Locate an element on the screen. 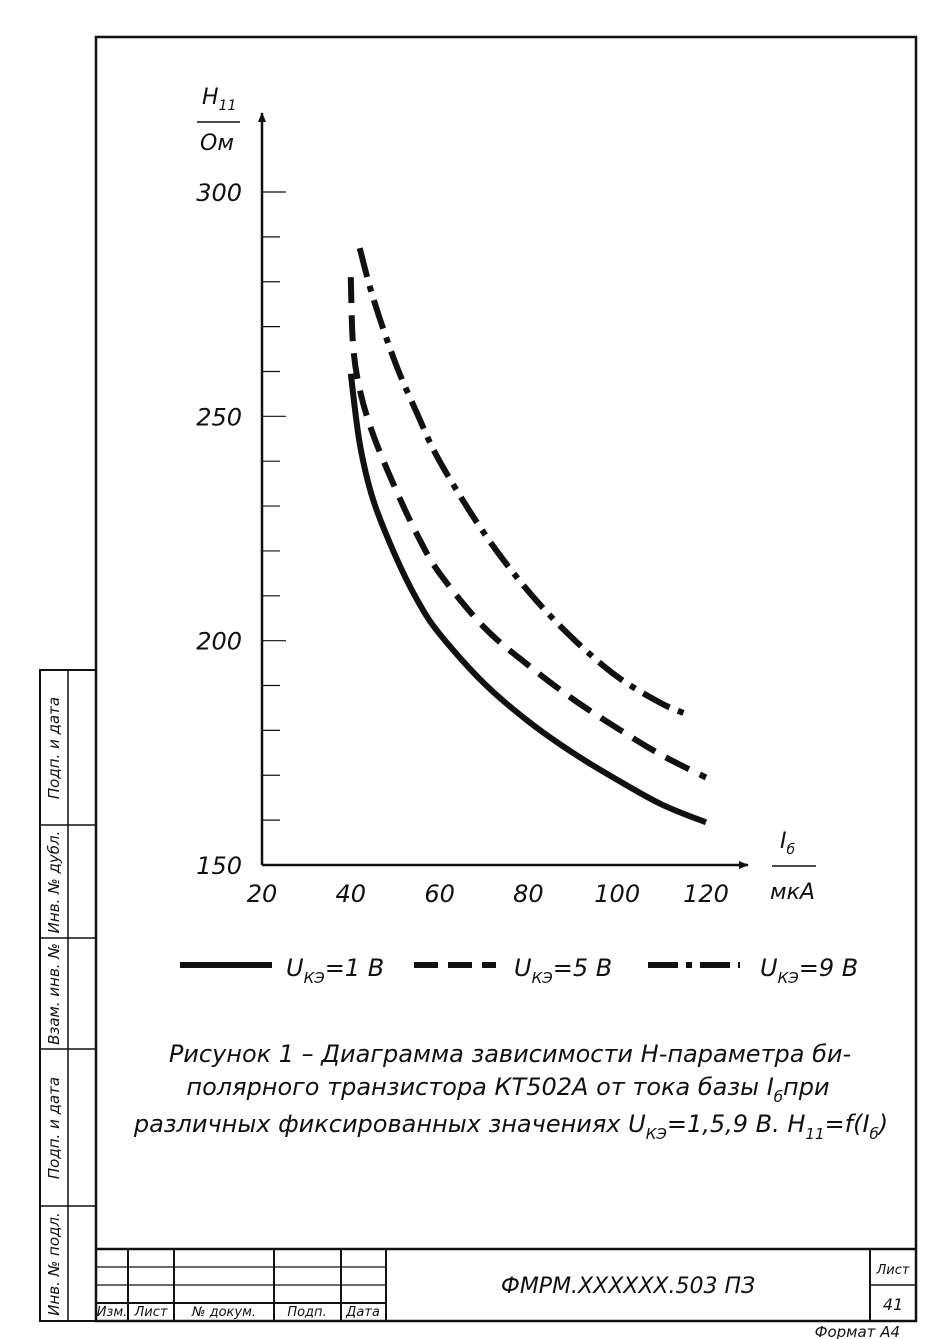 The height and width of the screenshot is (1339, 927). legend: UКЭ=1 В UКЭ=5 В UКЭ=9 В is located at coordinates (519, 970).